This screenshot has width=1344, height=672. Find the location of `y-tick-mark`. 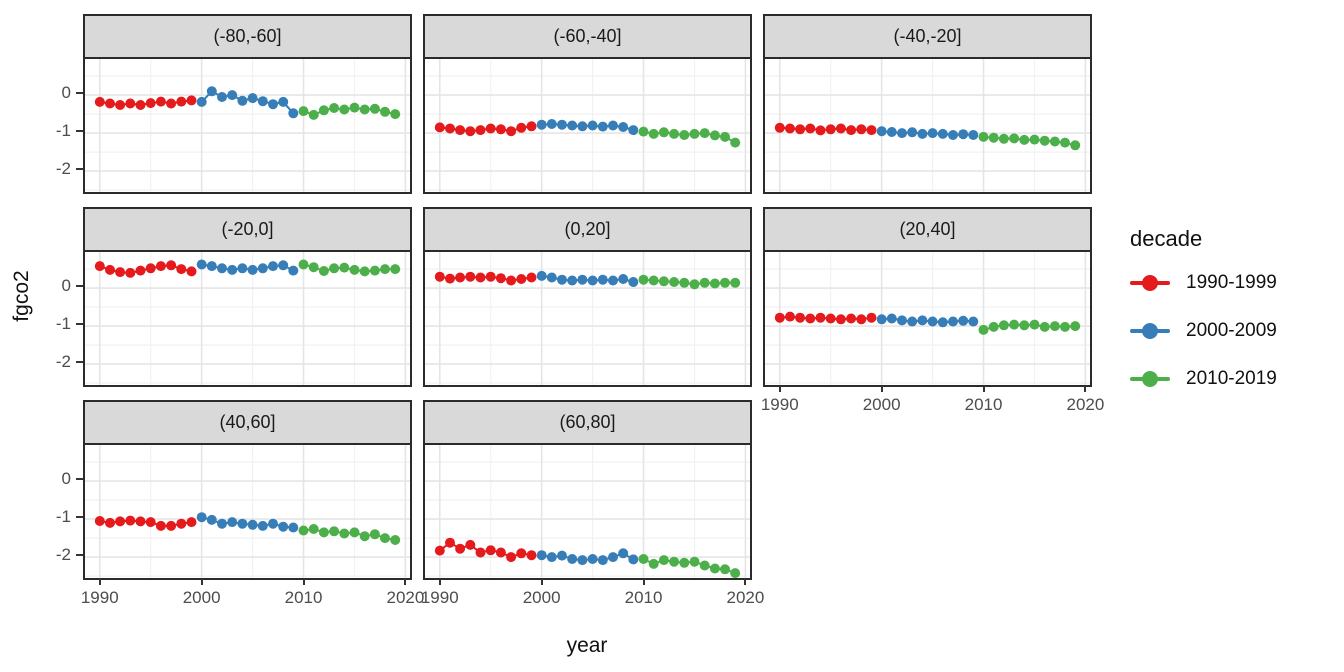

y-tick-mark is located at coordinates (79, 362).